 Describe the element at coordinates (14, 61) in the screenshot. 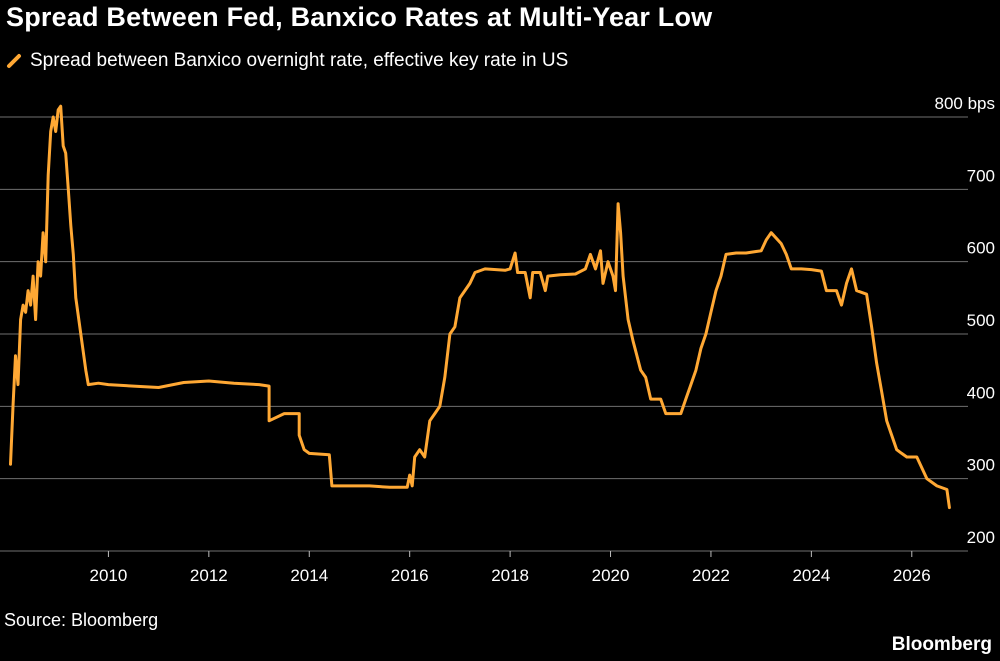

I see `legend-swatch-icon` at that location.